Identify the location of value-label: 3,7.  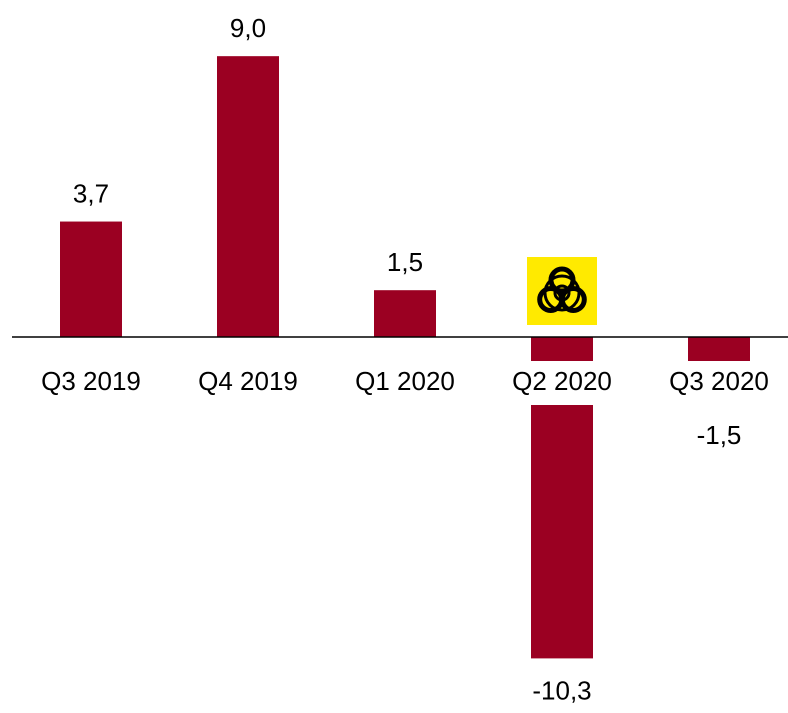
(91, 193).